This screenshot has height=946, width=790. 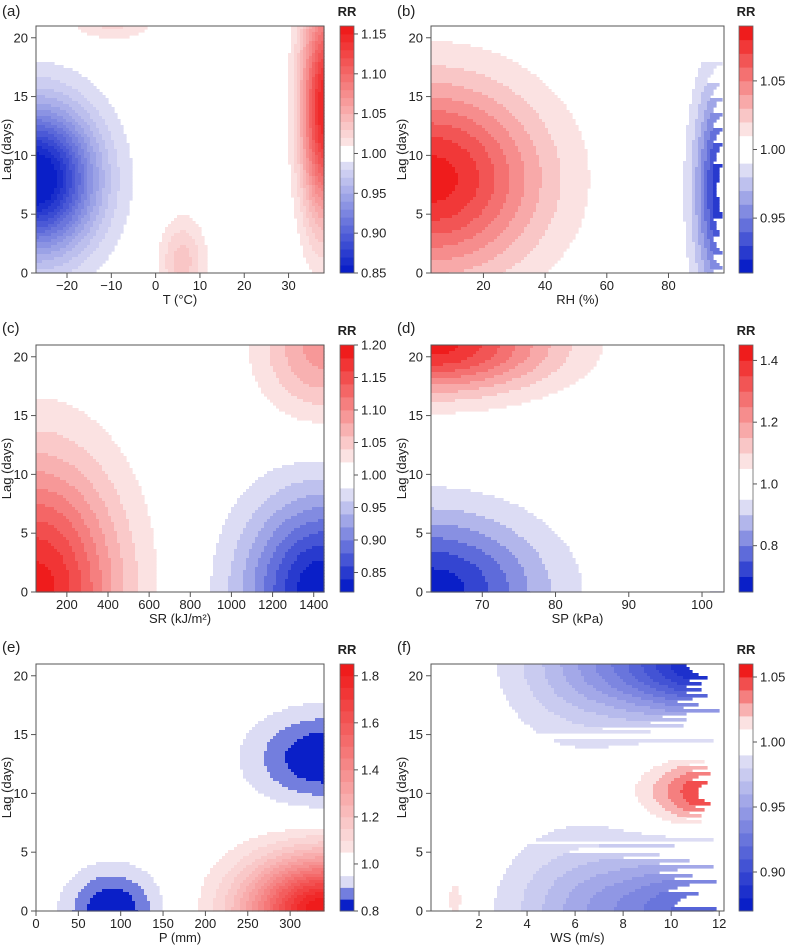 I want to click on colorbar-tick-label: 1.10, so click(x=373, y=73).